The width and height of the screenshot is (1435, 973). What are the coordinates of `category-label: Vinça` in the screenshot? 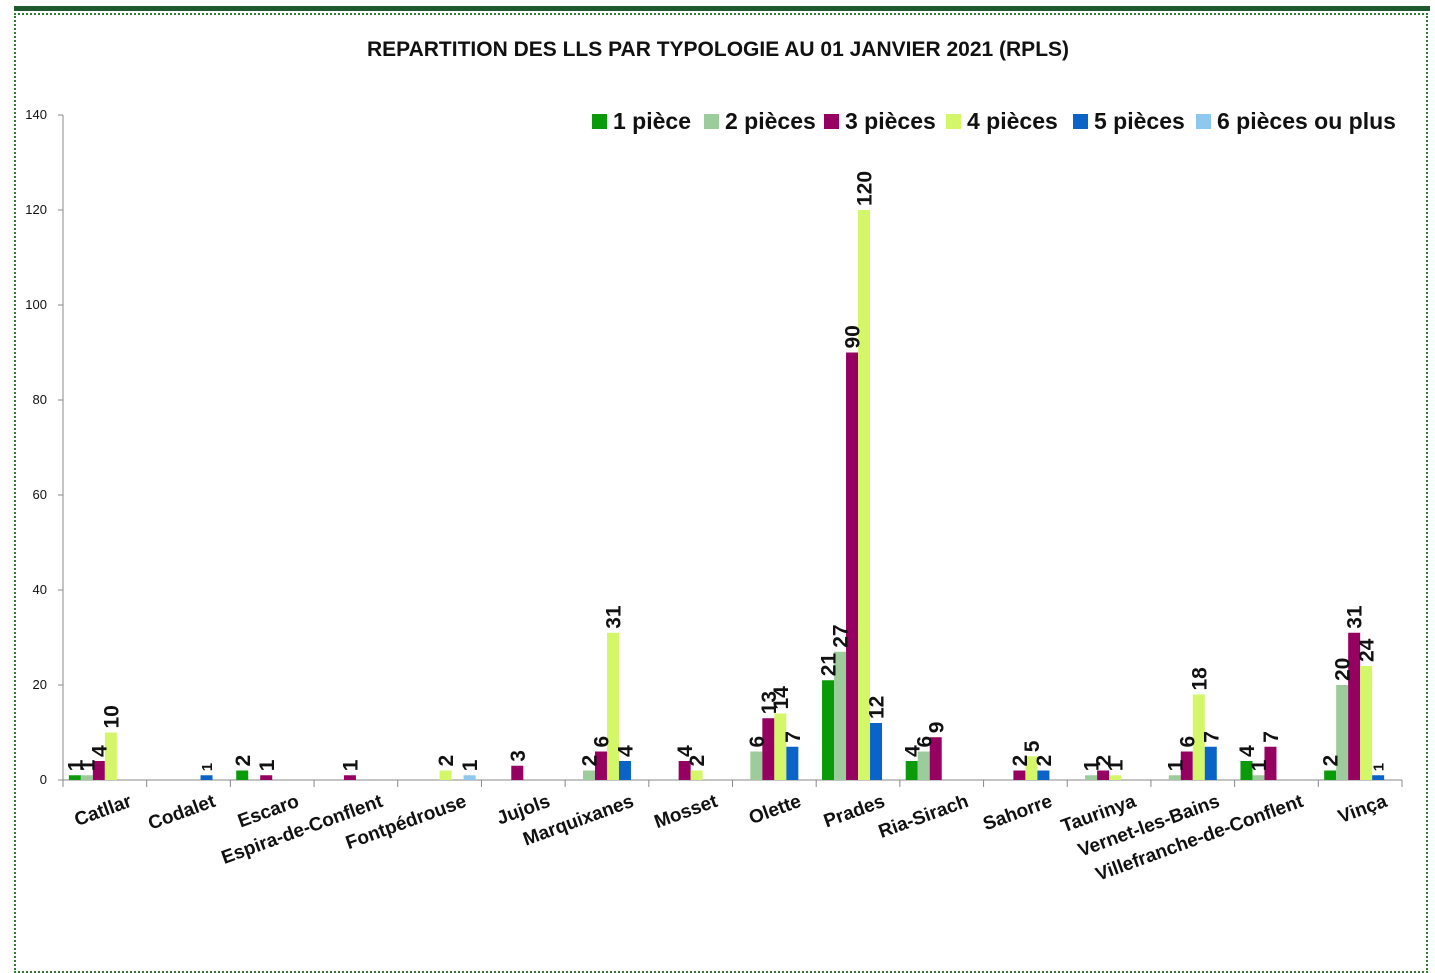 It's located at (1362, 809).